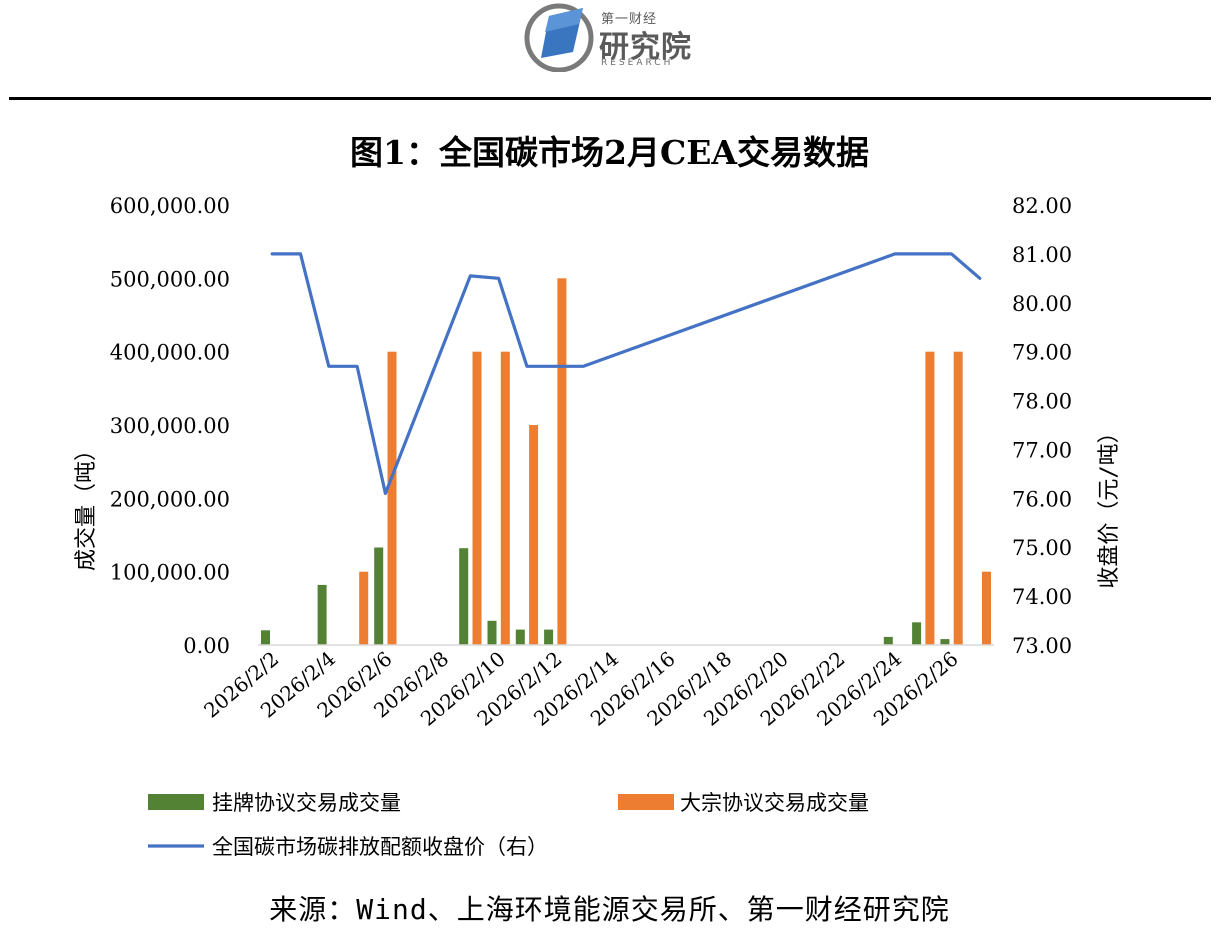 This screenshot has width=1219, height=930. Describe the element at coordinates (176, 802) in the screenshot. I see `legend-swatch-green` at that location.